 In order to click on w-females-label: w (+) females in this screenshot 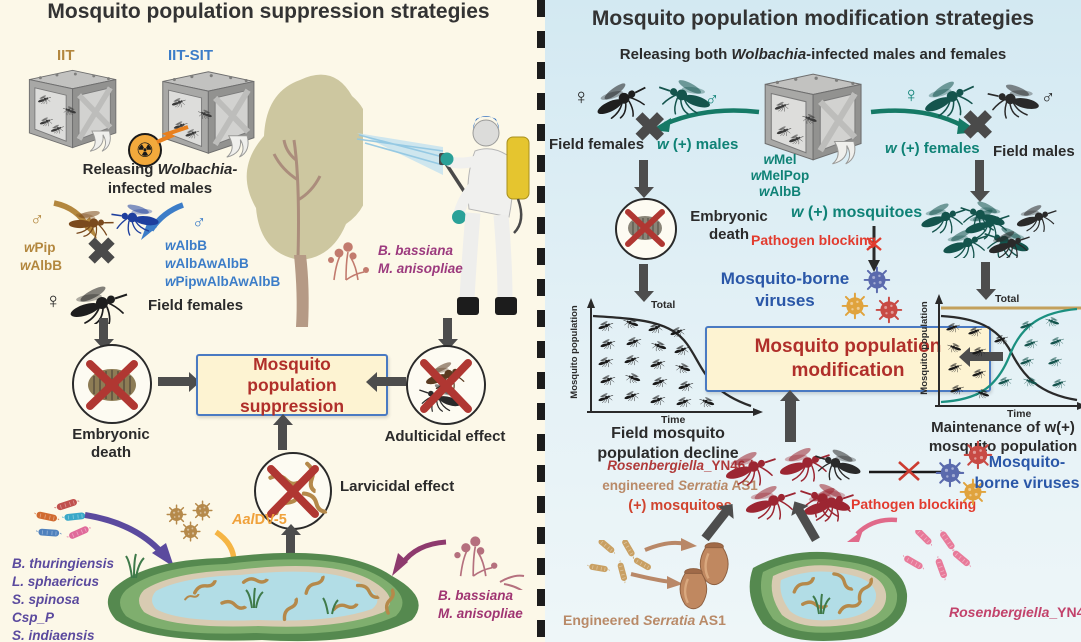, I will do `click(932, 148)`.